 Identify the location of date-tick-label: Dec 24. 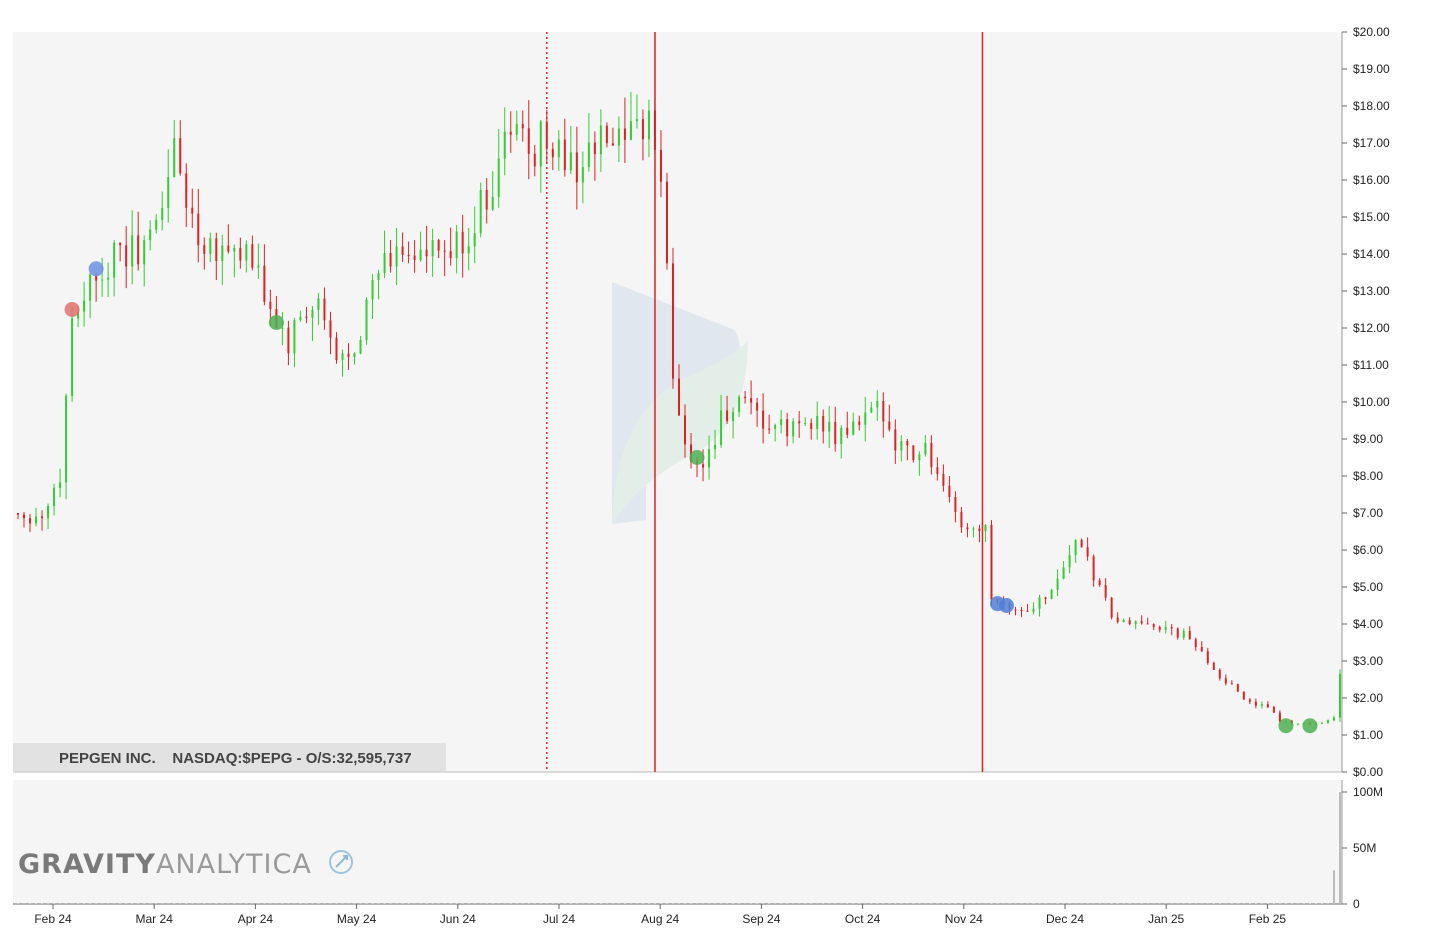
(1065, 919).